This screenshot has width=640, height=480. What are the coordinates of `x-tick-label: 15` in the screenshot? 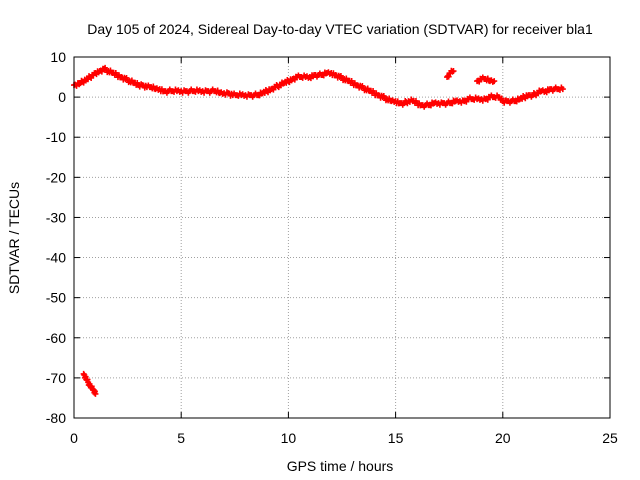 It's located at (396, 438).